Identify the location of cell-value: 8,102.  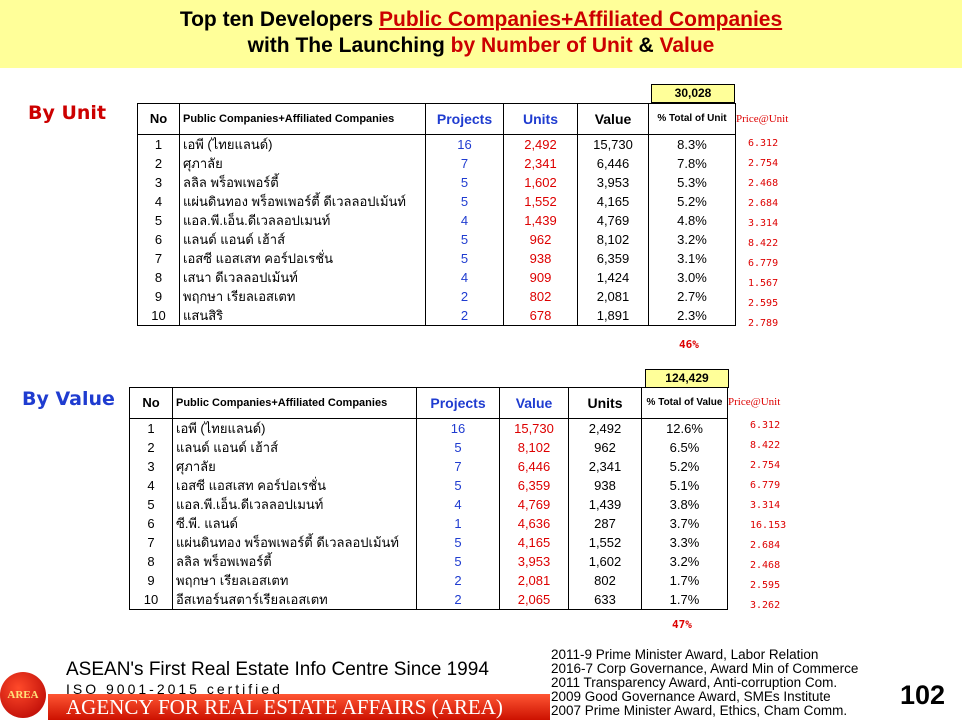
(534, 447).